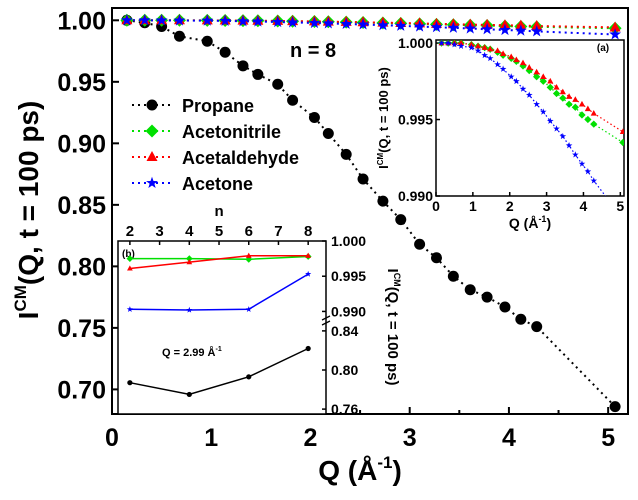 The image size is (638, 500). What do you see at coordinates (231, 132) in the screenshot?
I see `legend-label: Acetonitrile` at bounding box center [231, 132].